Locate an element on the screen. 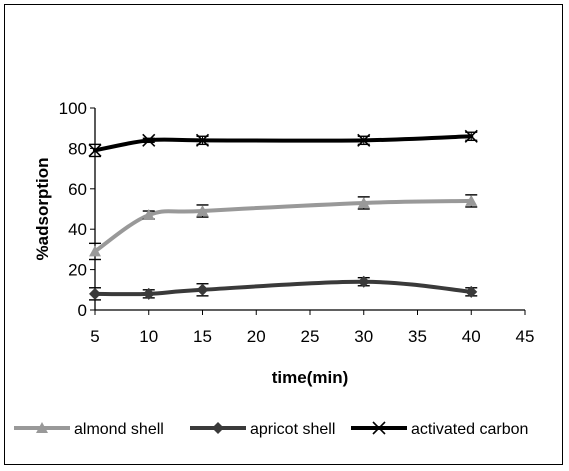  legend-item-almond-shell: almond shell is located at coordinates (89, 429).